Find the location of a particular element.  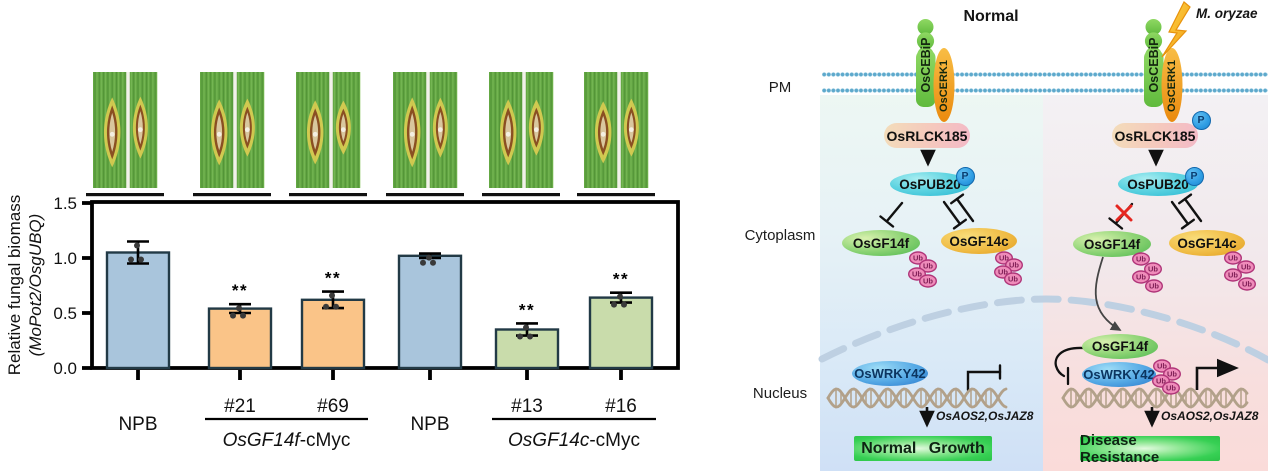

bar-group-#69-2: ** is located at coordinates (333, 324).